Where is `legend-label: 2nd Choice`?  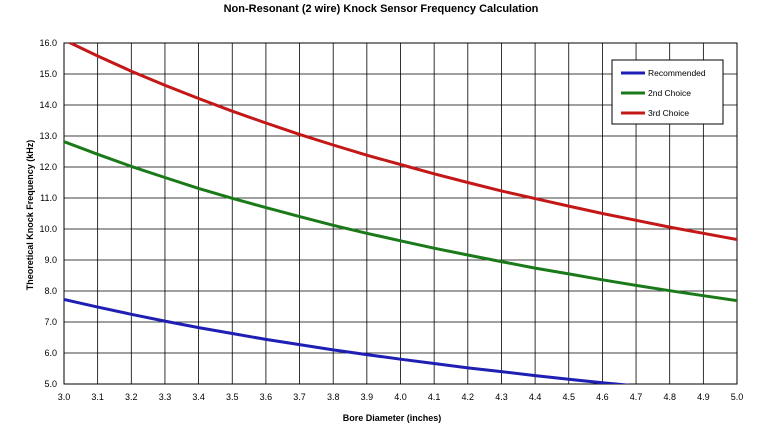 legend-label: 2nd Choice is located at coordinates (669, 93).